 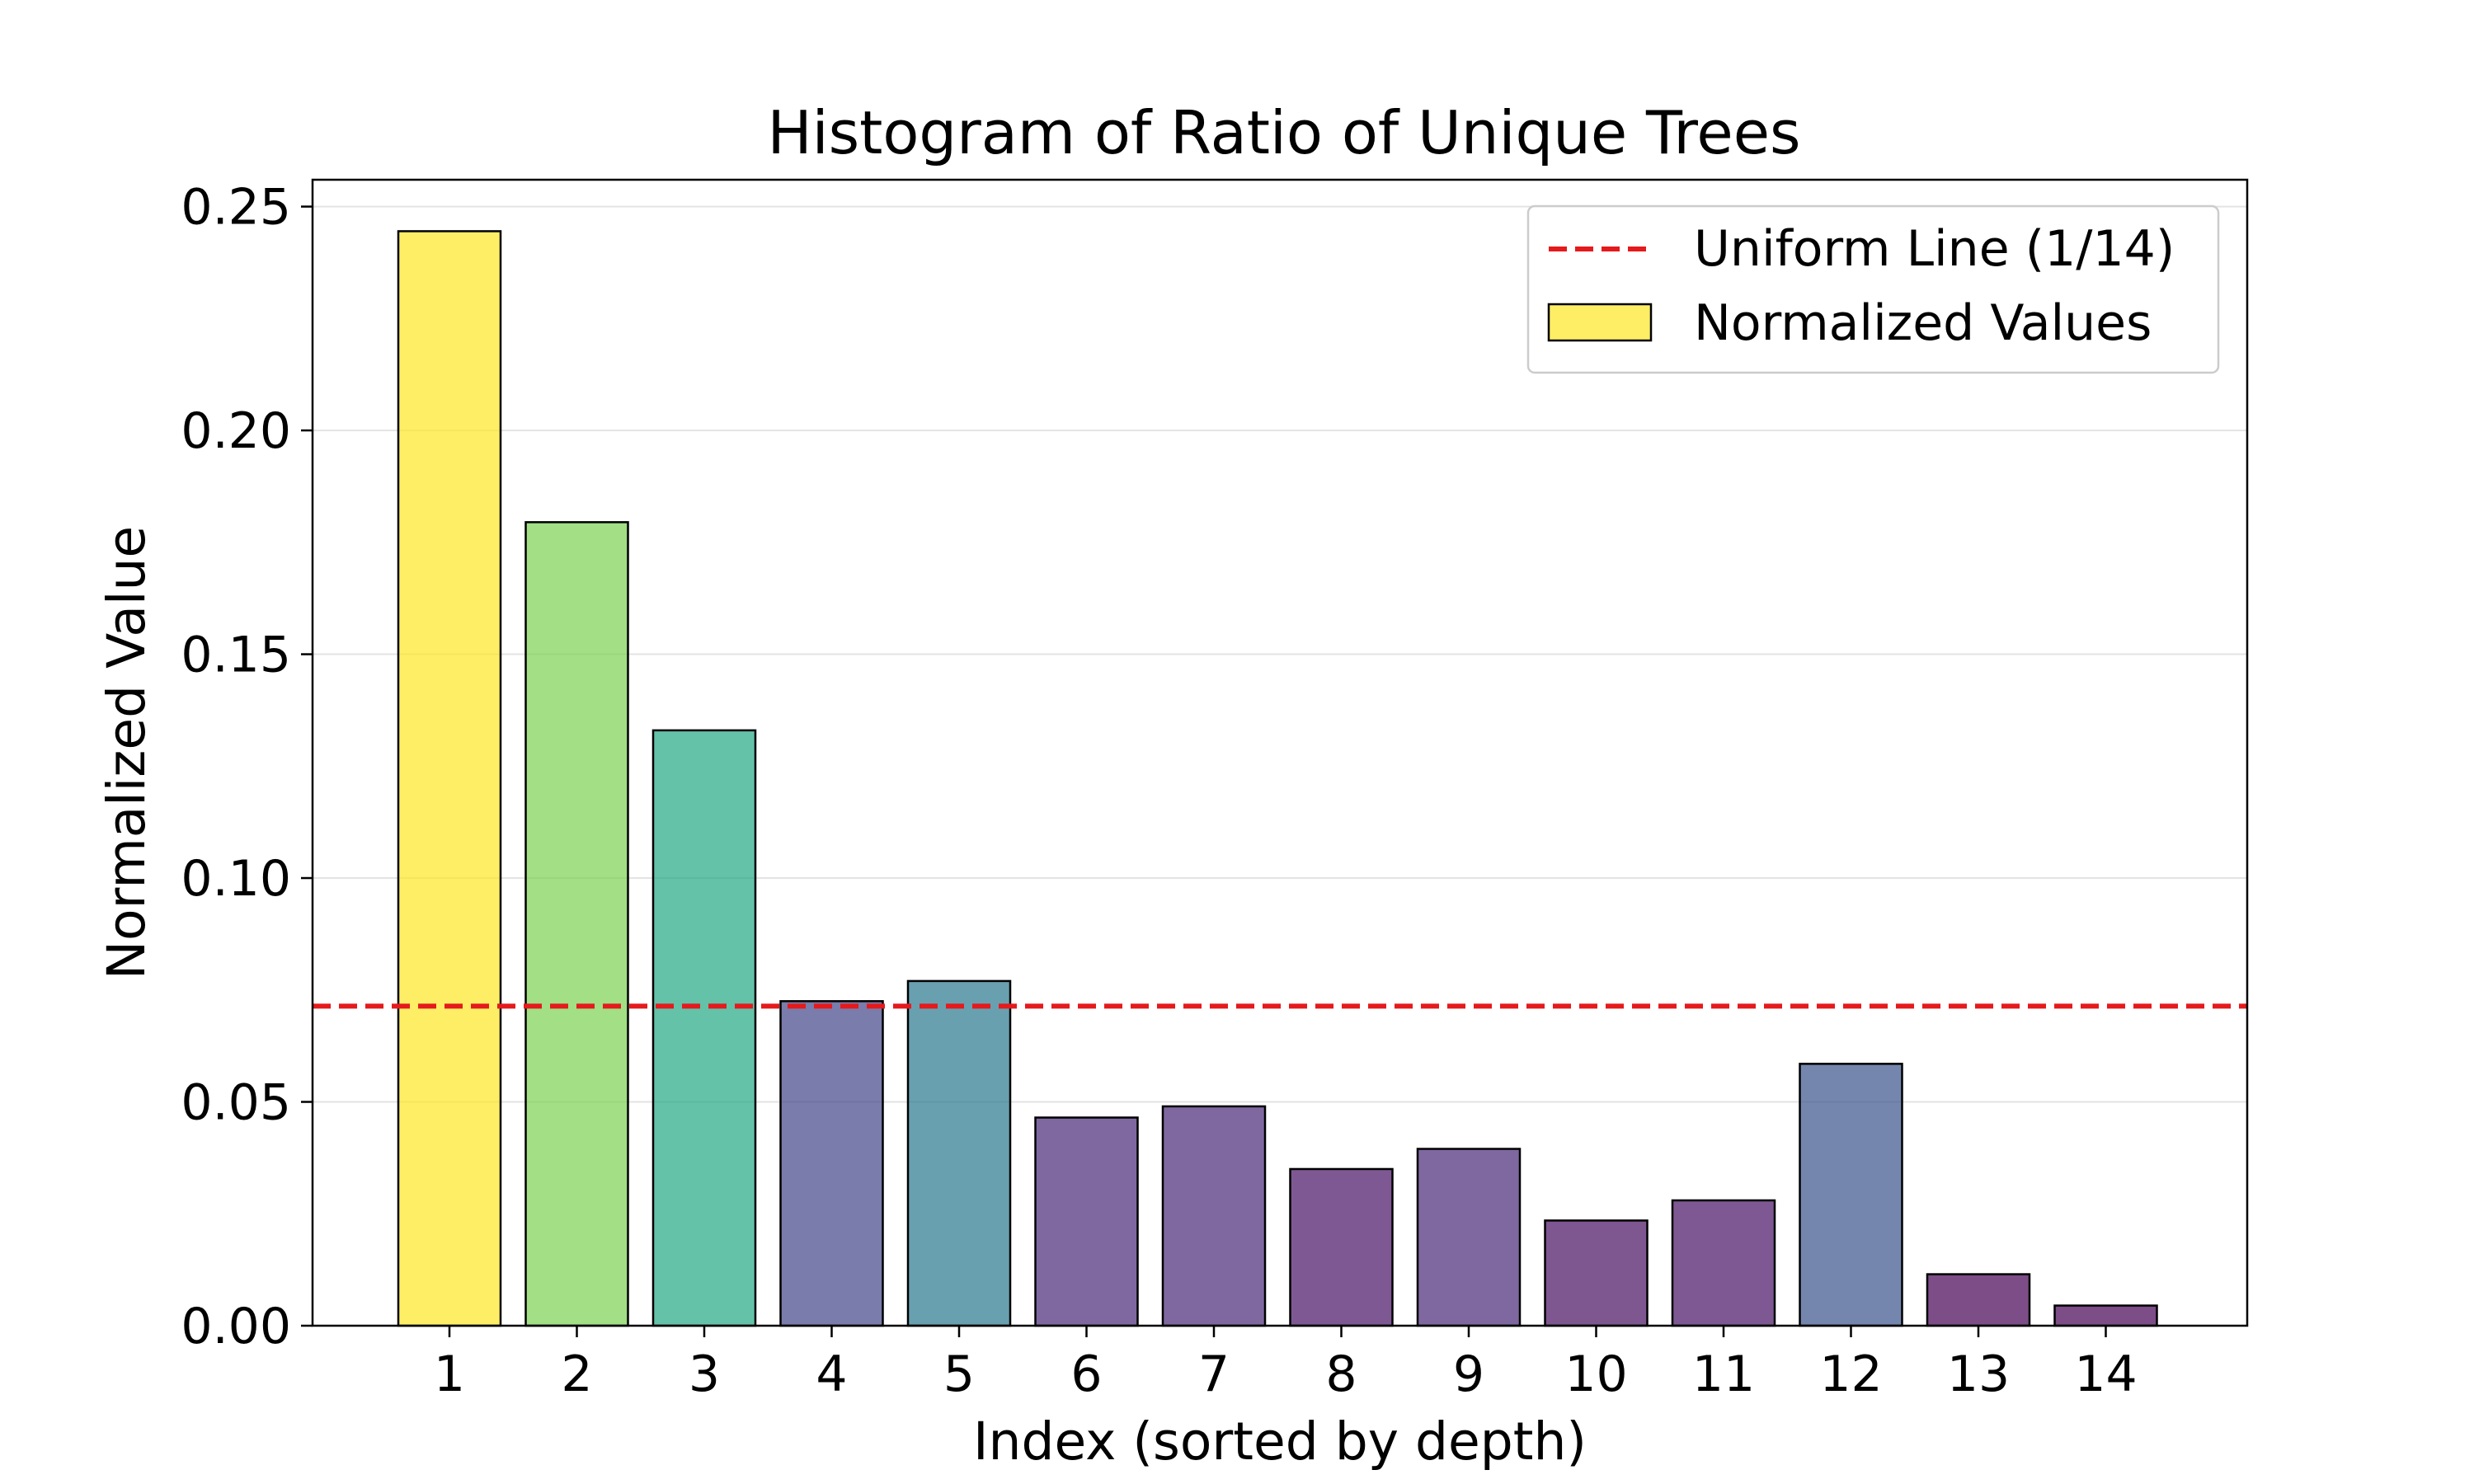 I want to click on y-axis-ticks: 0.00 0.05 0.10 0.15 0.20 0.25, so click(x=247, y=767).